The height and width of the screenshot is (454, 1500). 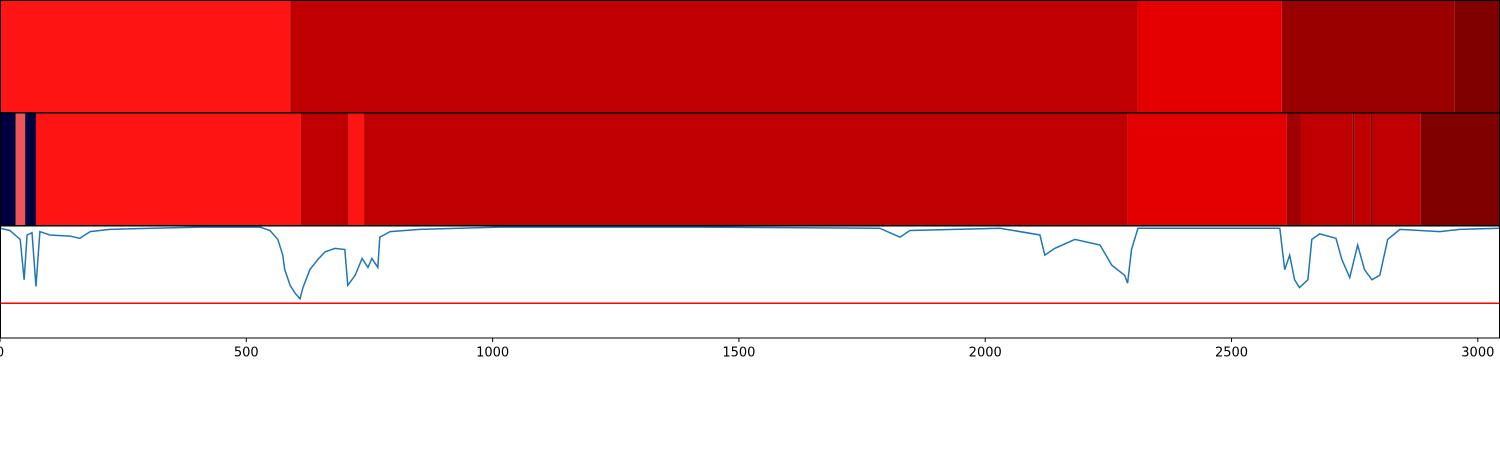 I want to click on x-tick-label: 500, so click(x=246, y=353).